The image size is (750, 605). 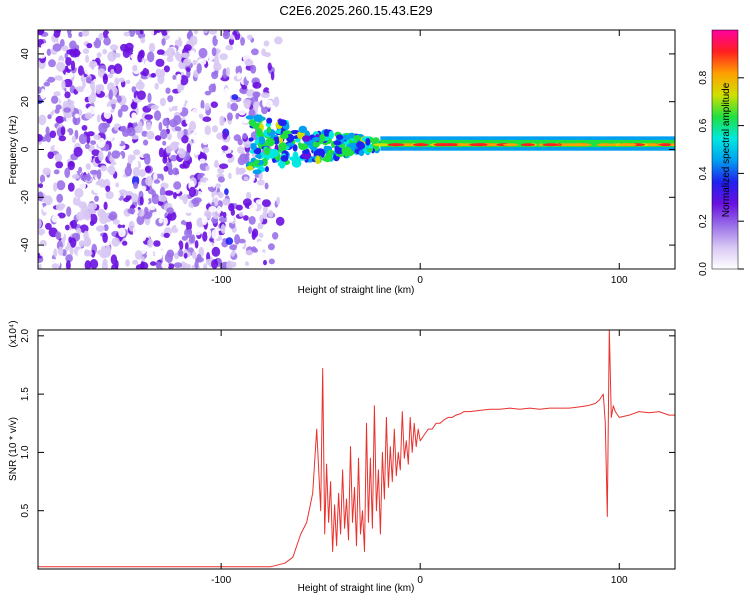 What do you see at coordinates (721, 173) in the screenshot?
I see `colorbar-ticks: 0.0 0.2 0.4 0.6 0.8` at bounding box center [721, 173].